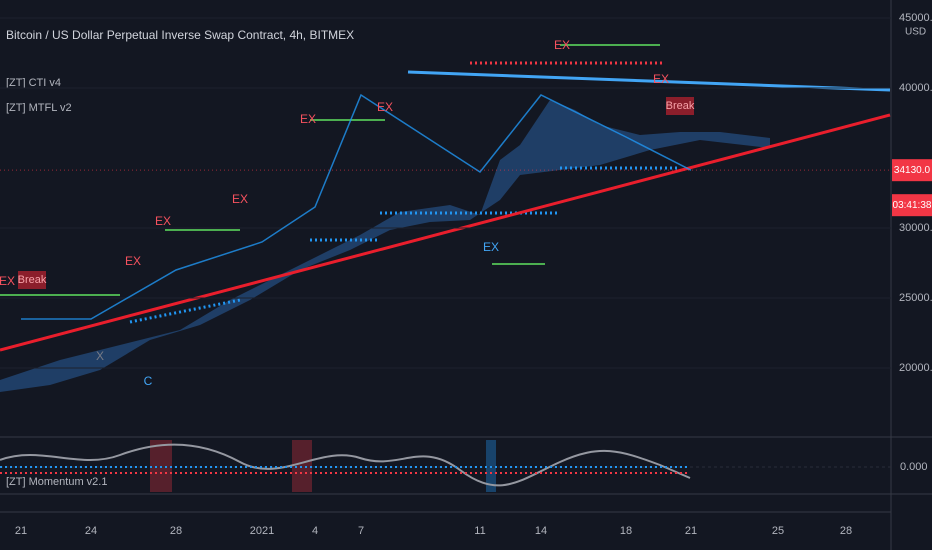 Image resolution: width=932 pixels, height=550 pixels. Describe the element at coordinates (39, 108) in the screenshot. I see `indicator-label: [ZT] MTFL v2` at that location.